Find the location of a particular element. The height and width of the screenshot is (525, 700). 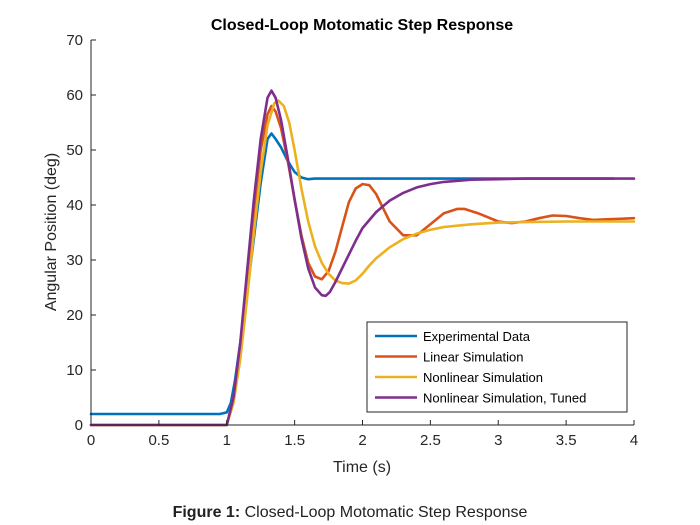

legend-label-2: Linear Simulation is located at coordinates (473, 357).